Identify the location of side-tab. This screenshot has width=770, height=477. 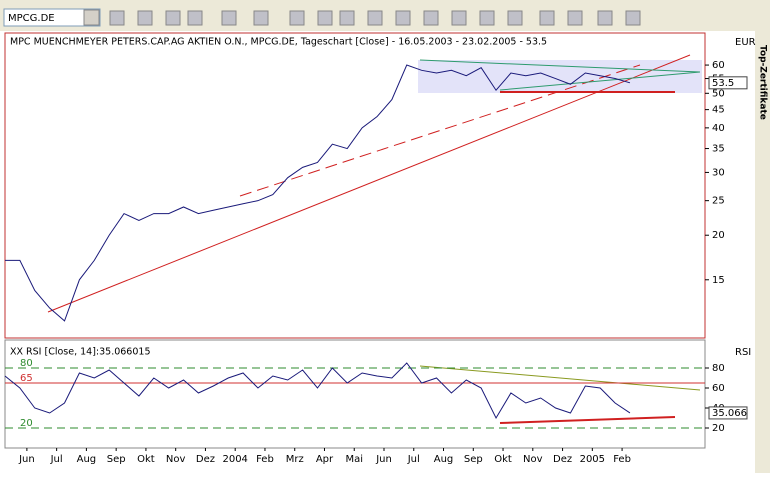
(762, 252).